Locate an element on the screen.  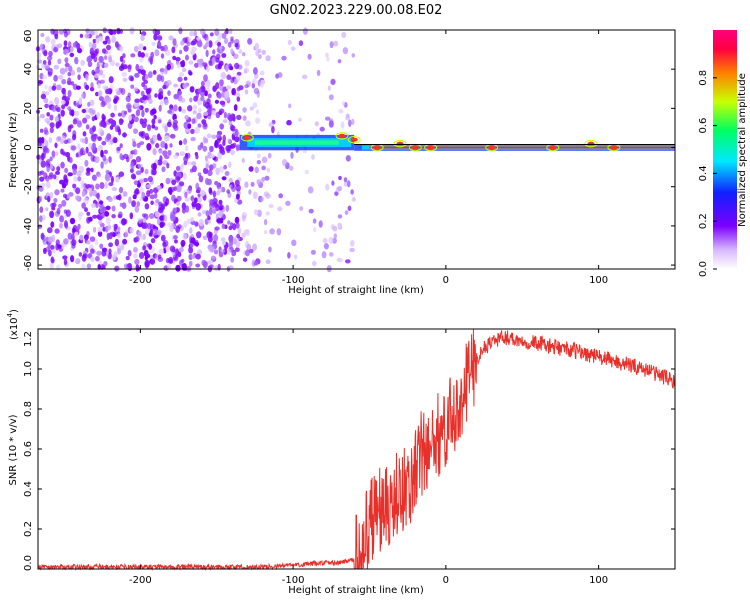
x-tick-label: 0 is located at coordinates (446, 580).